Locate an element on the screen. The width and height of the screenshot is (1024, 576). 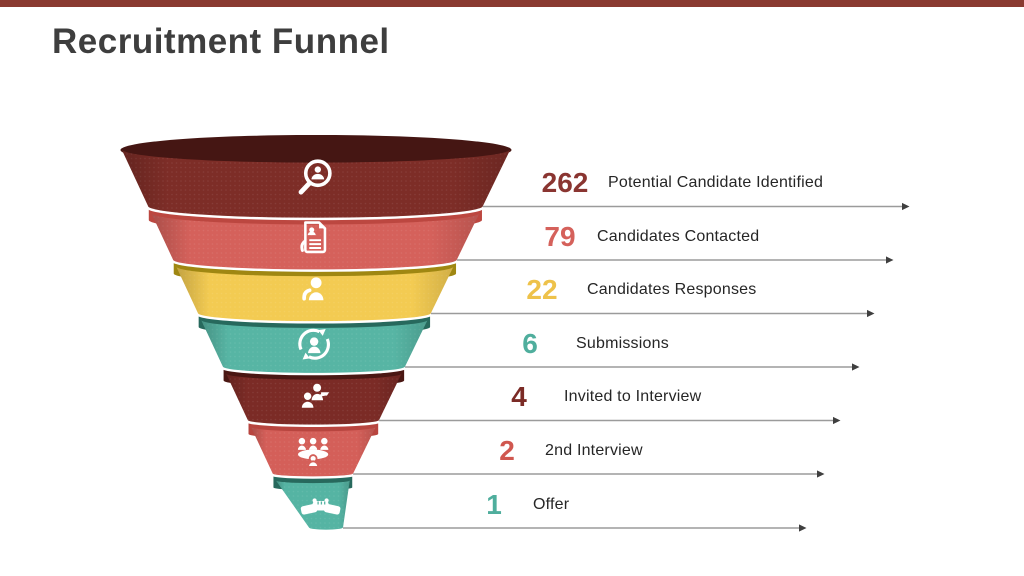
stage-row: 4 Invited to Interview is located at coordinates (512, 397).